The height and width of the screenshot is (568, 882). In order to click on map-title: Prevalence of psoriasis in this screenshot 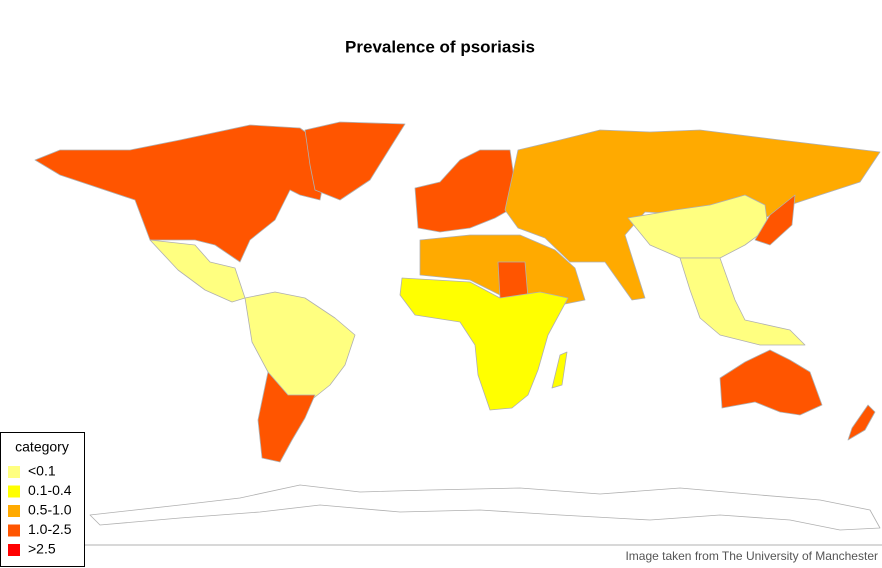, I will do `click(440, 46)`.